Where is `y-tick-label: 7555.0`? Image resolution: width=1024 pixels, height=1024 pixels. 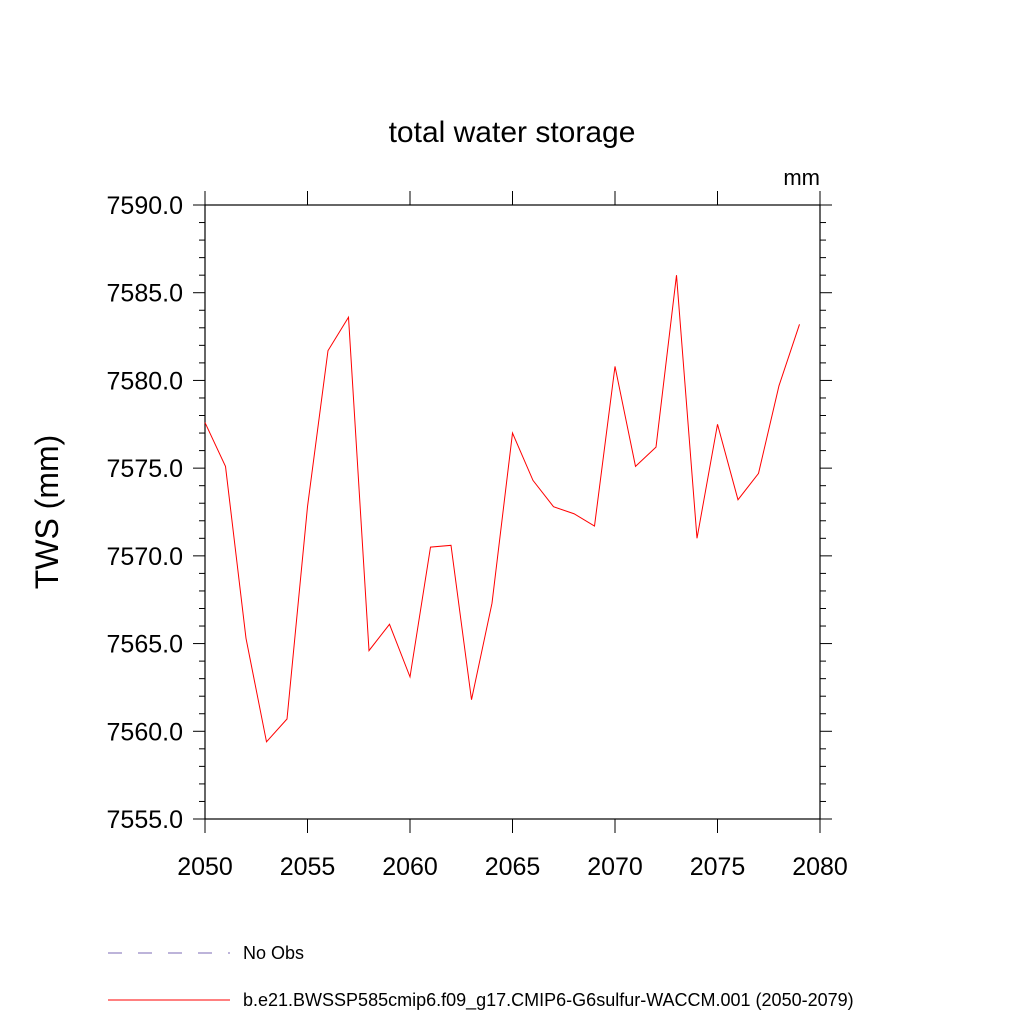
y-tick-label: 7555.0 is located at coordinates (145, 820).